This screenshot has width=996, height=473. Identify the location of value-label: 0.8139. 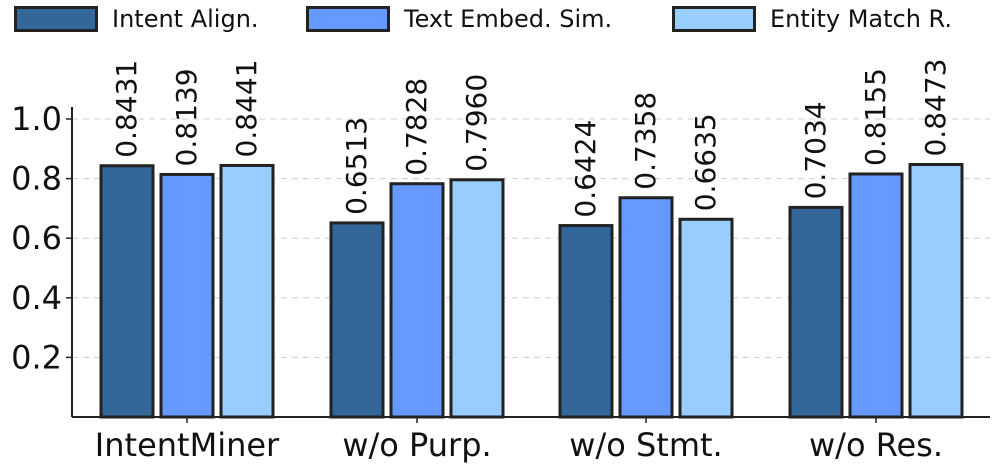
(186, 117).